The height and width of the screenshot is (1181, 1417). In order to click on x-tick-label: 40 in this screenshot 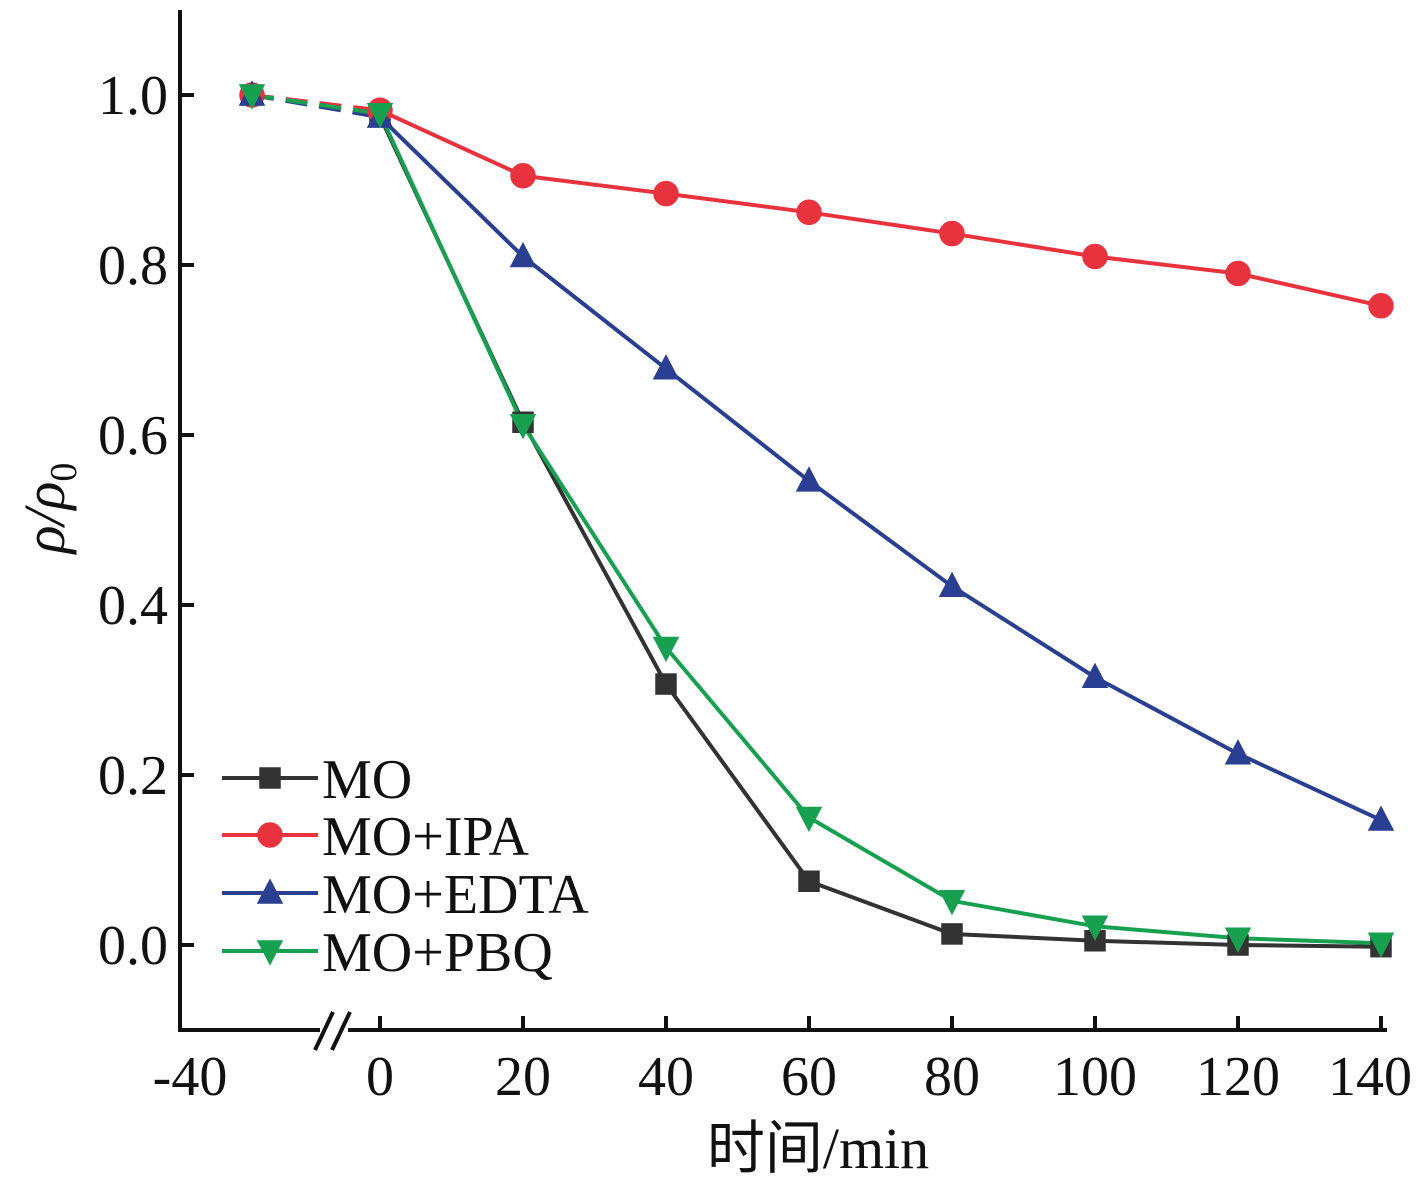, I will do `click(666, 1077)`.